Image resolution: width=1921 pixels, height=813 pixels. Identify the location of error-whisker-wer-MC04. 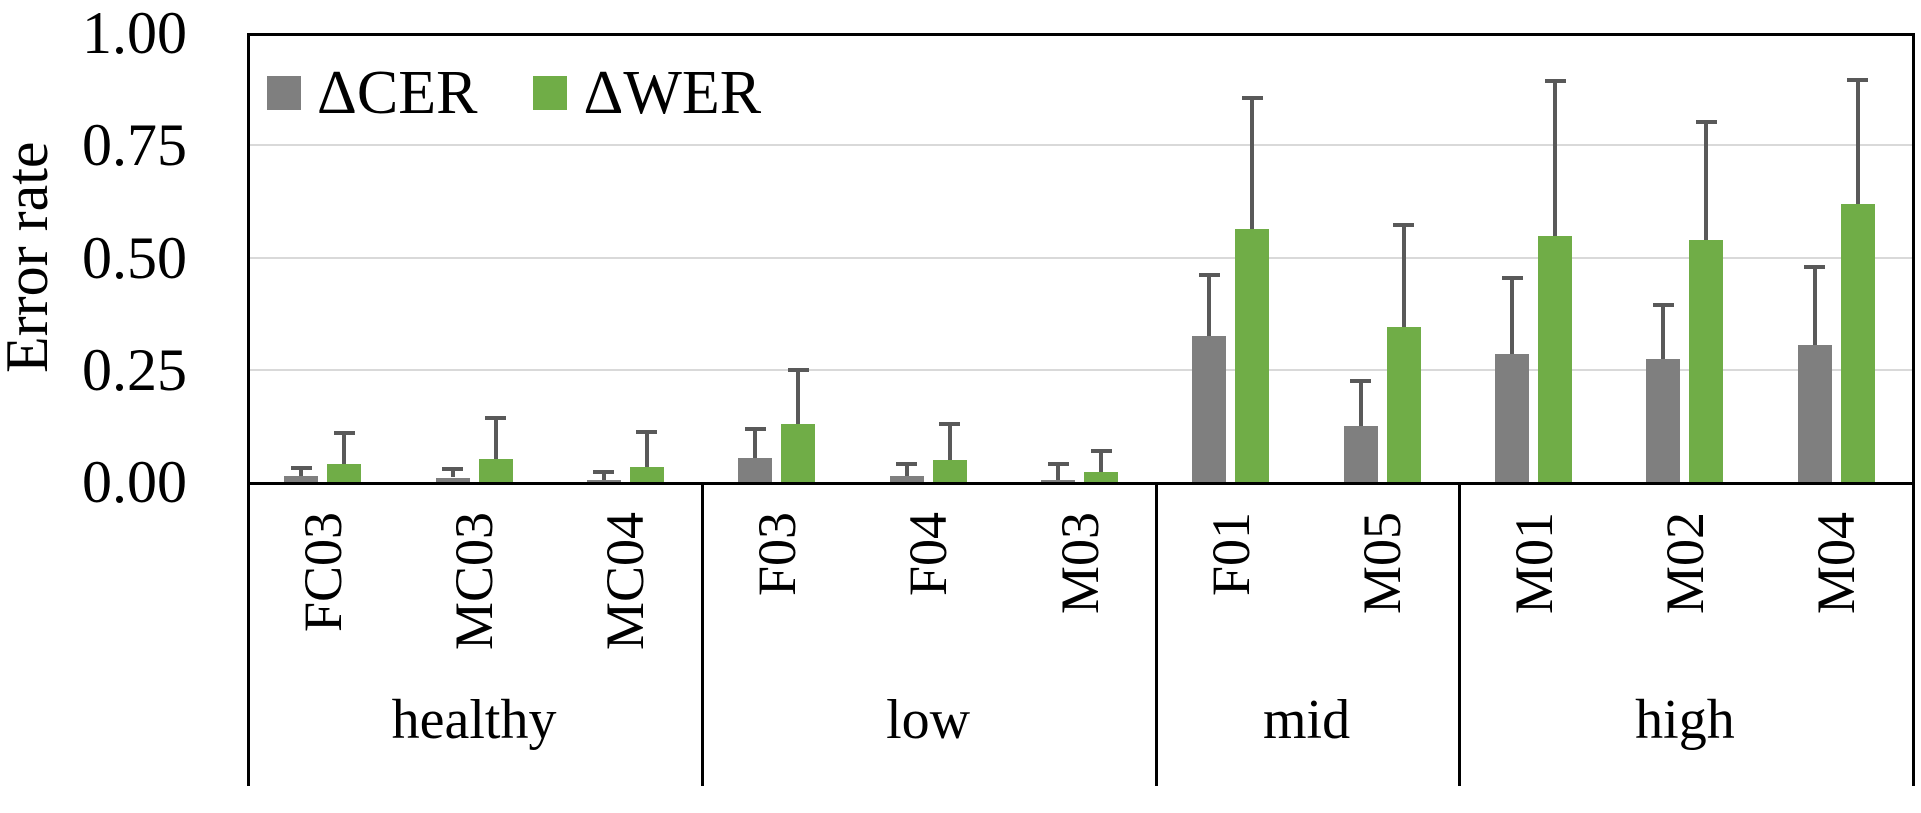
(646, 449).